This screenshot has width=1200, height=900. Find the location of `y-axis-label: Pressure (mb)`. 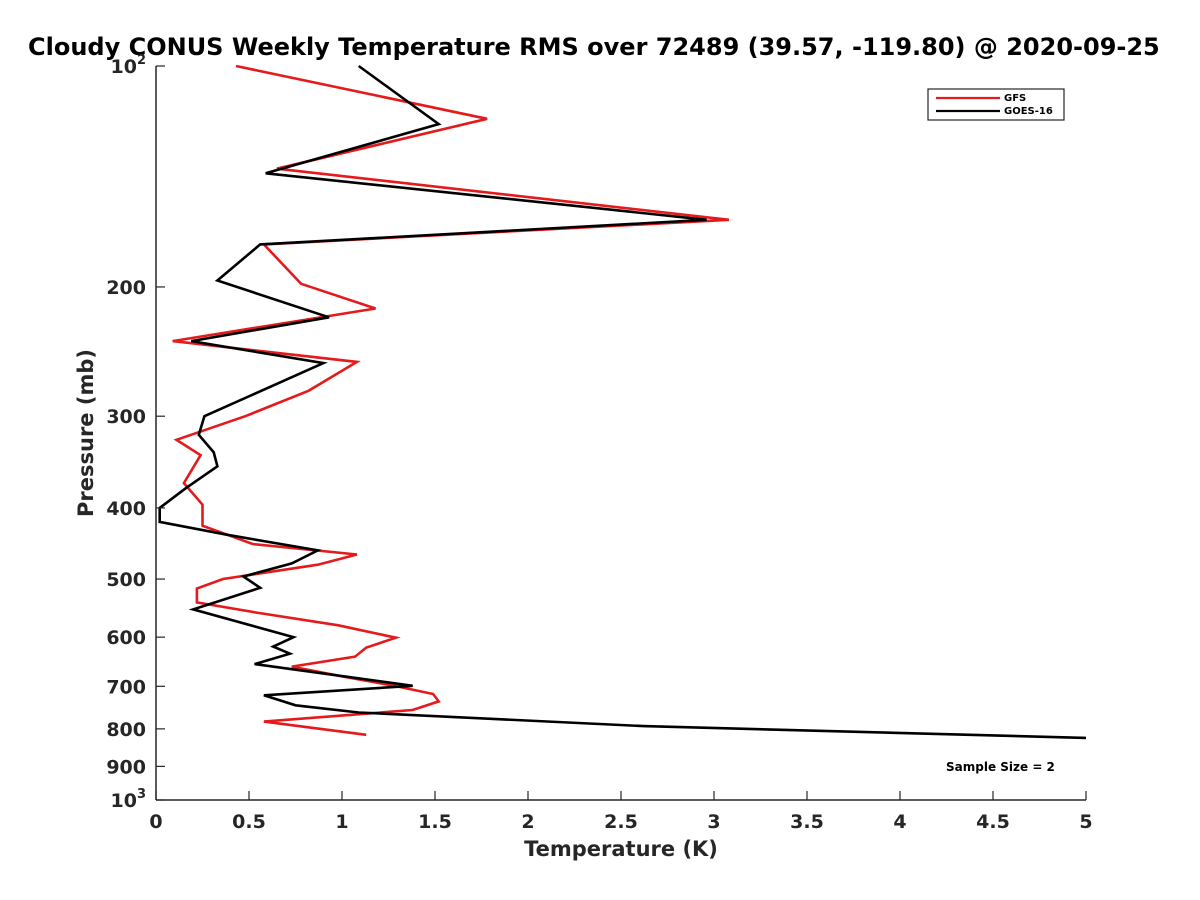

y-axis-label: Pressure (mb) is located at coordinates (86, 433).